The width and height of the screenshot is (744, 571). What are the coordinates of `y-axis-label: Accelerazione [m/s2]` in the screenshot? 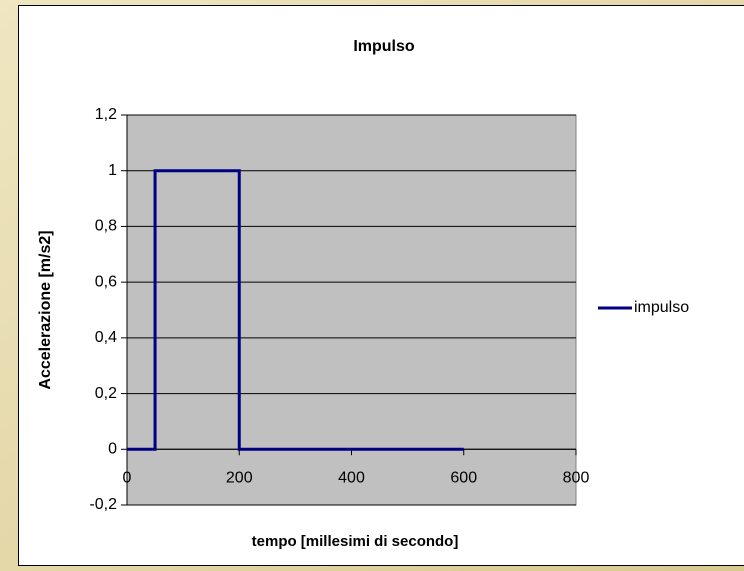 It's located at (45, 309).